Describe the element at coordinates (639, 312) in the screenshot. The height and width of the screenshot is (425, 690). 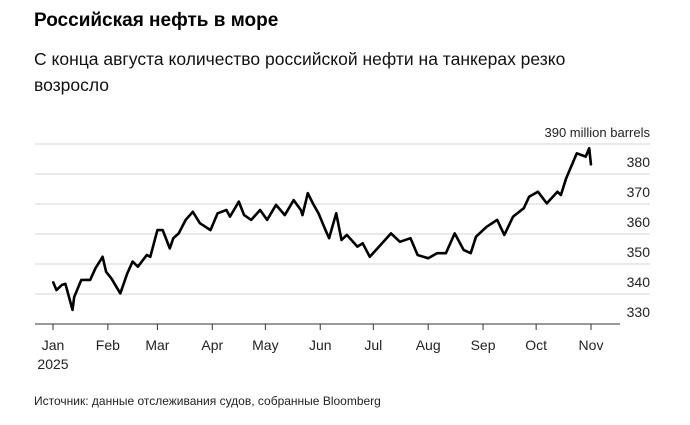
I see `y-tick-label: 330` at that location.